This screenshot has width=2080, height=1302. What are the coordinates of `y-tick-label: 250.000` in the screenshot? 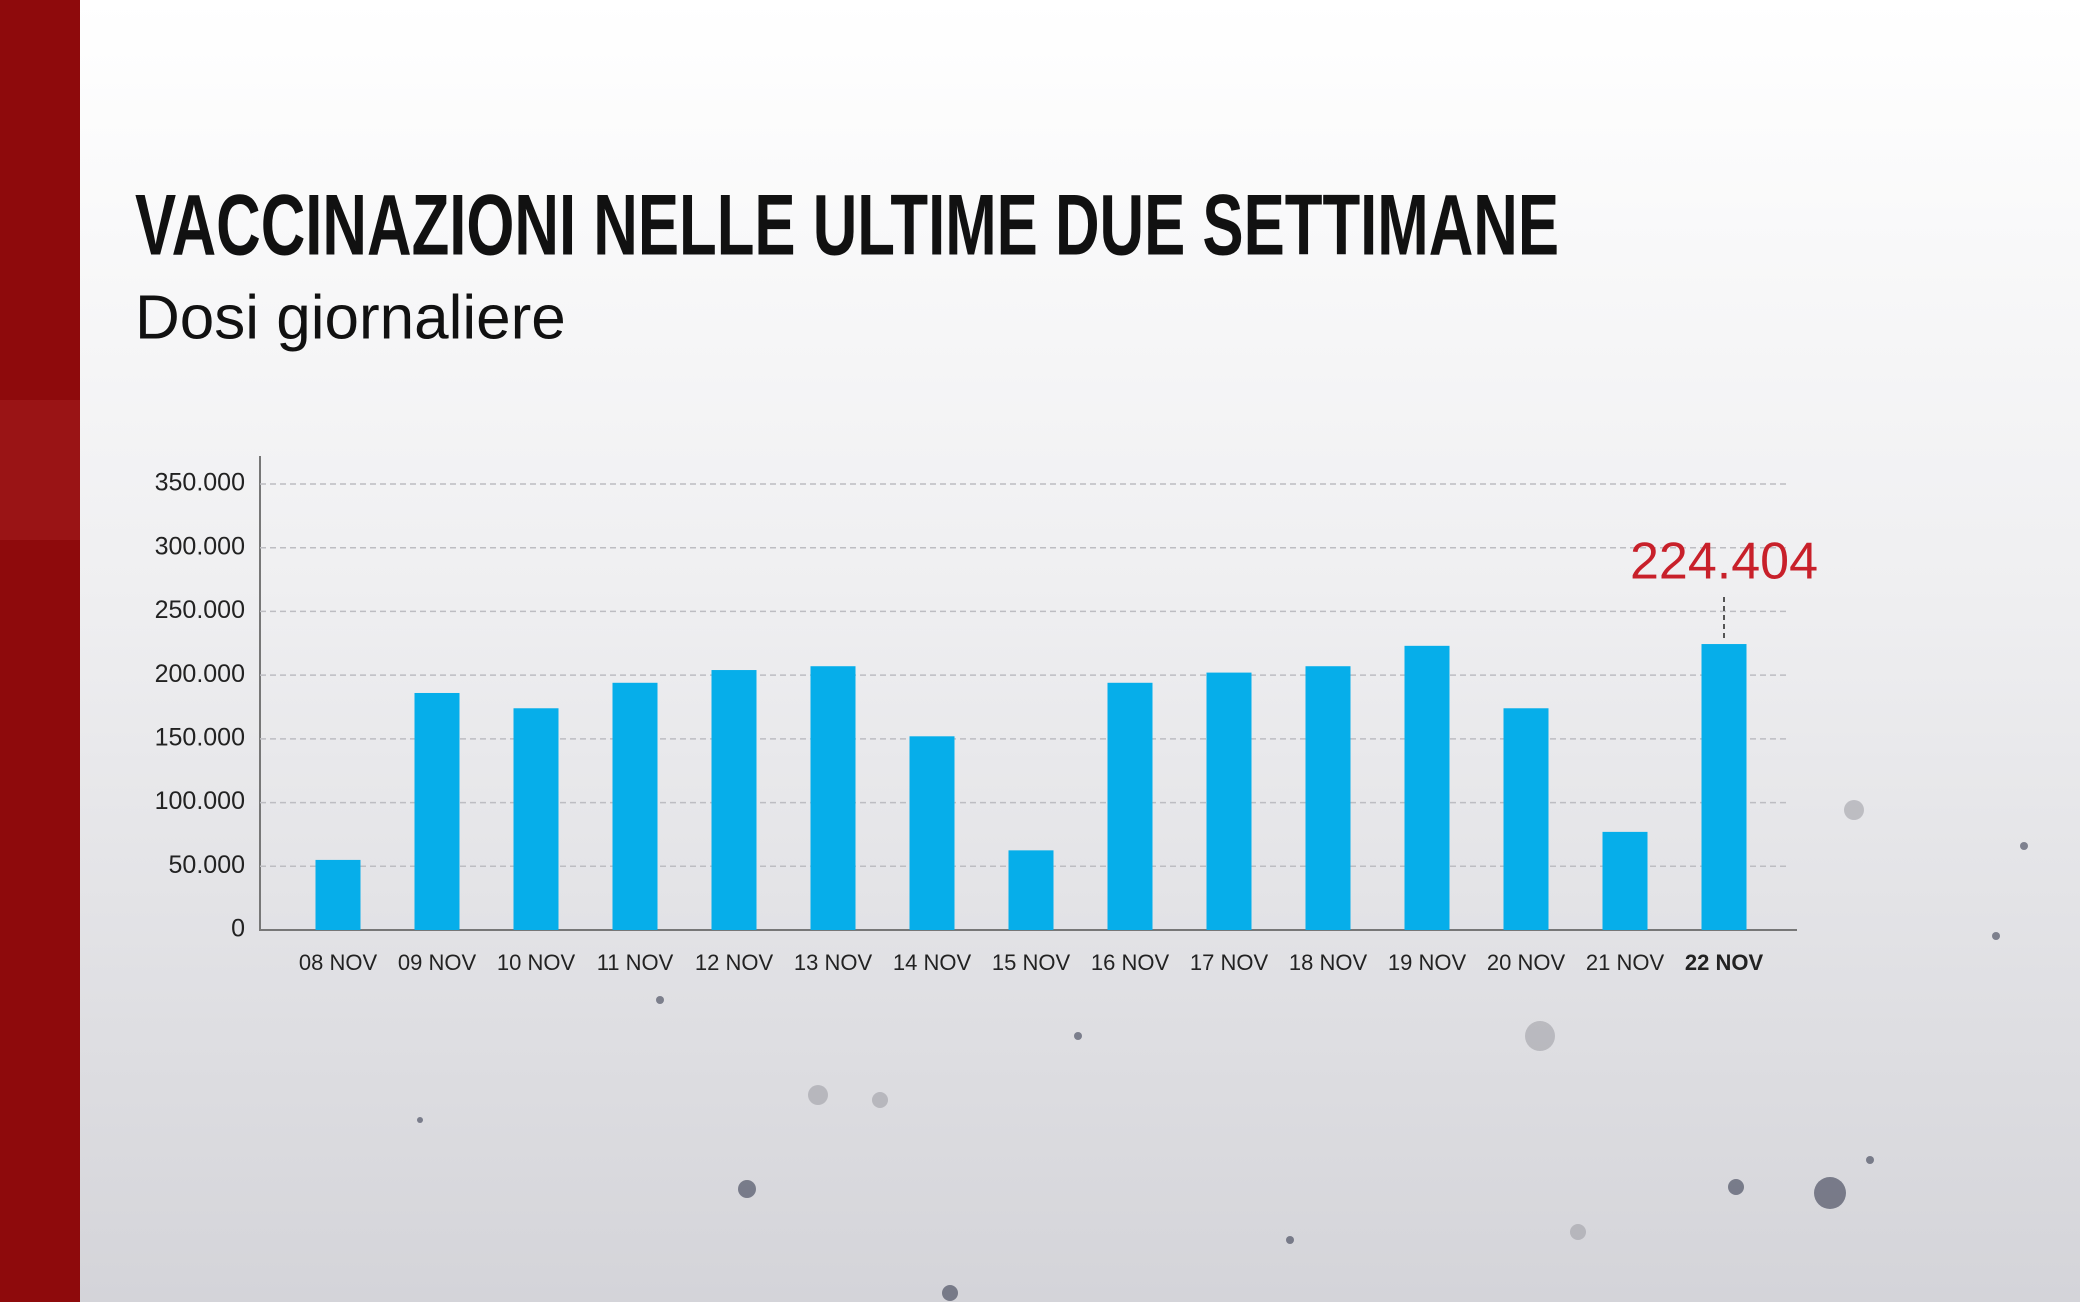 It's located at (200, 610).